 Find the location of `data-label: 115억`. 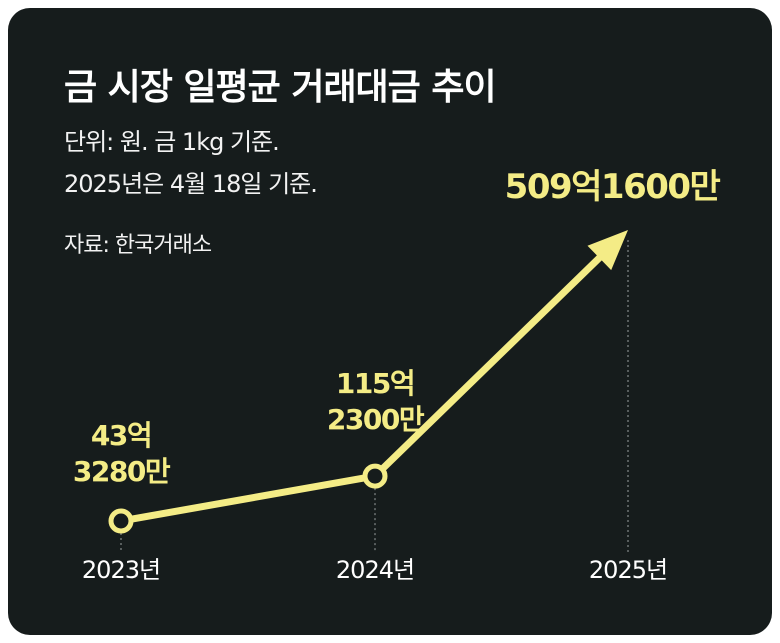

data-label: 115억 is located at coordinates (375, 383).